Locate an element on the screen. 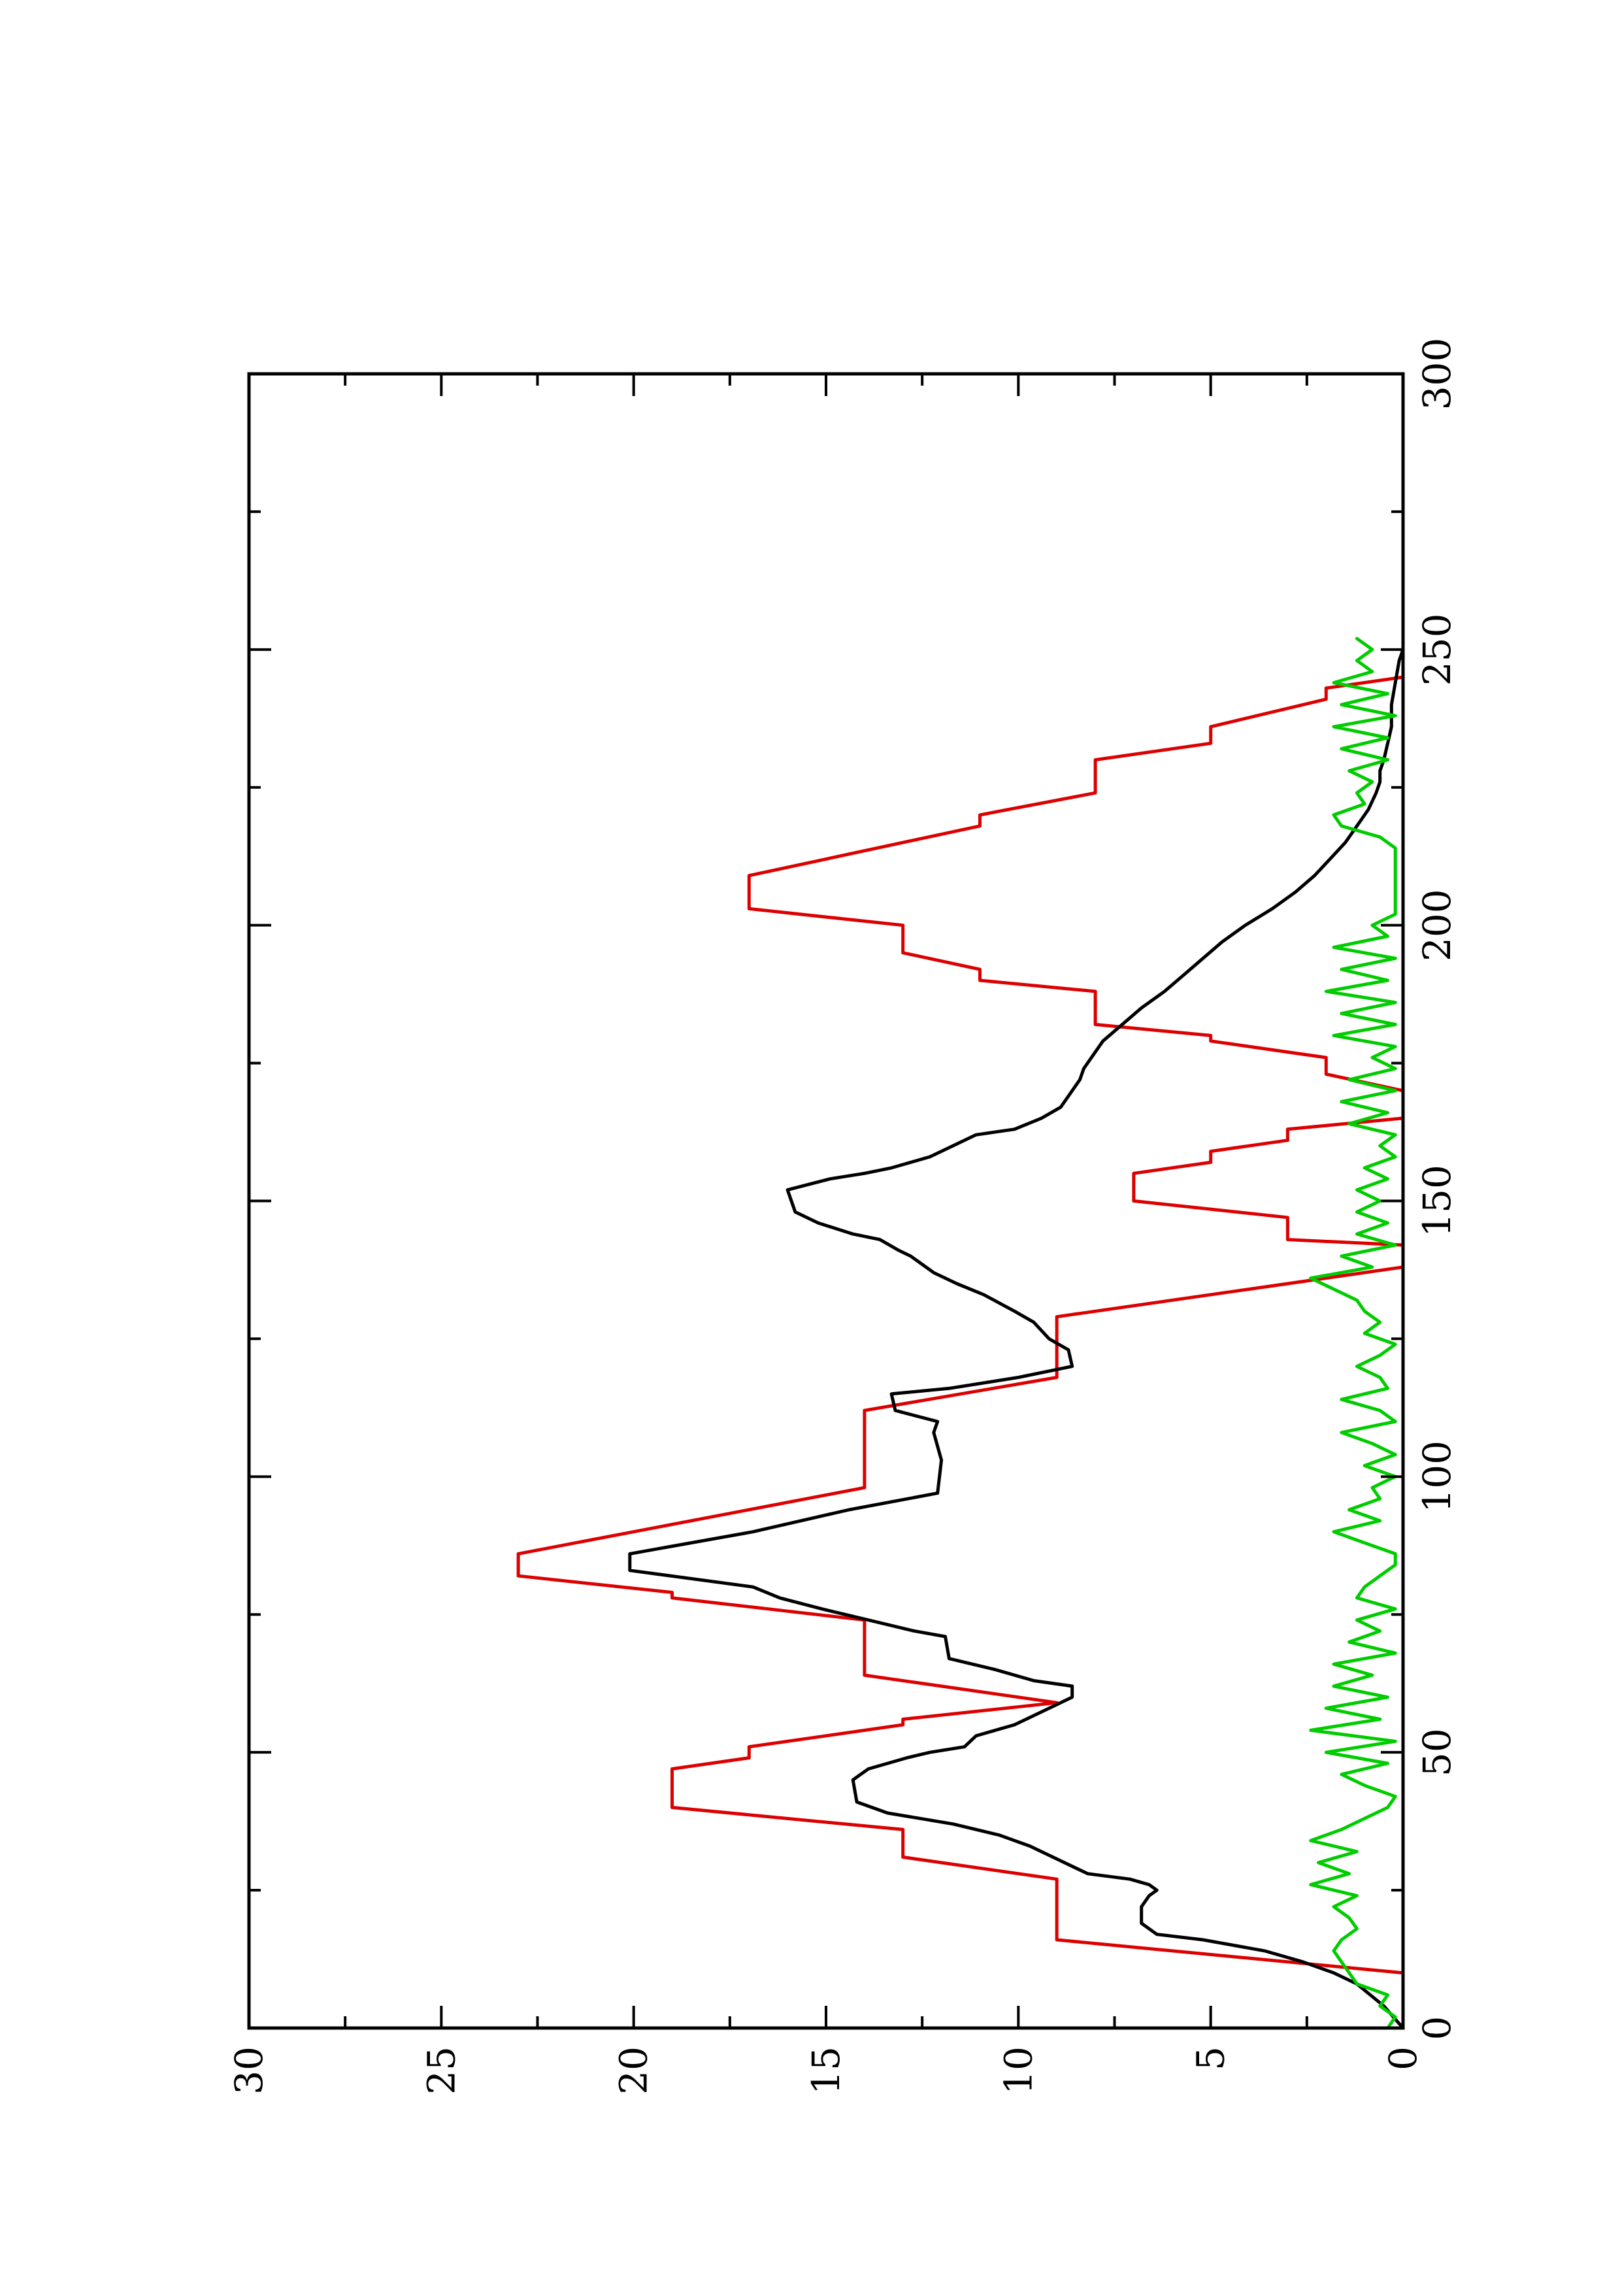  y-tick-label-30: 30 is located at coordinates (249, 2070).